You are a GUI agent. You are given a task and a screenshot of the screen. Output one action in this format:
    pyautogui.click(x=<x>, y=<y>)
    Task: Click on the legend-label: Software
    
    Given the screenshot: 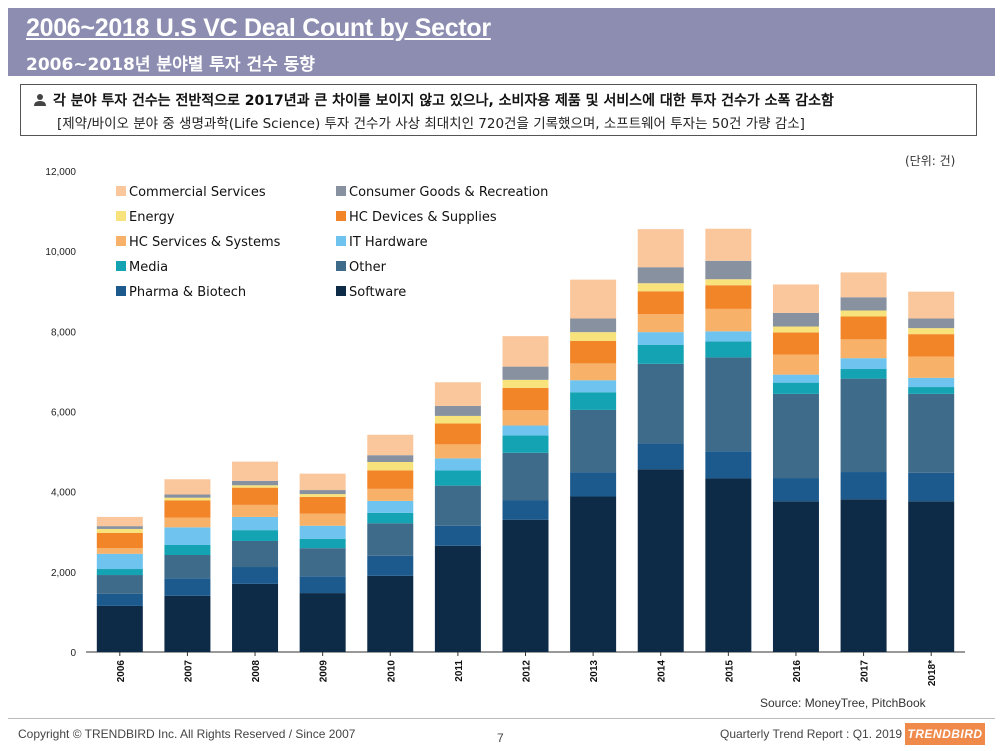 What is the action you would take?
    pyautogui.click(x=377, y=292)
    